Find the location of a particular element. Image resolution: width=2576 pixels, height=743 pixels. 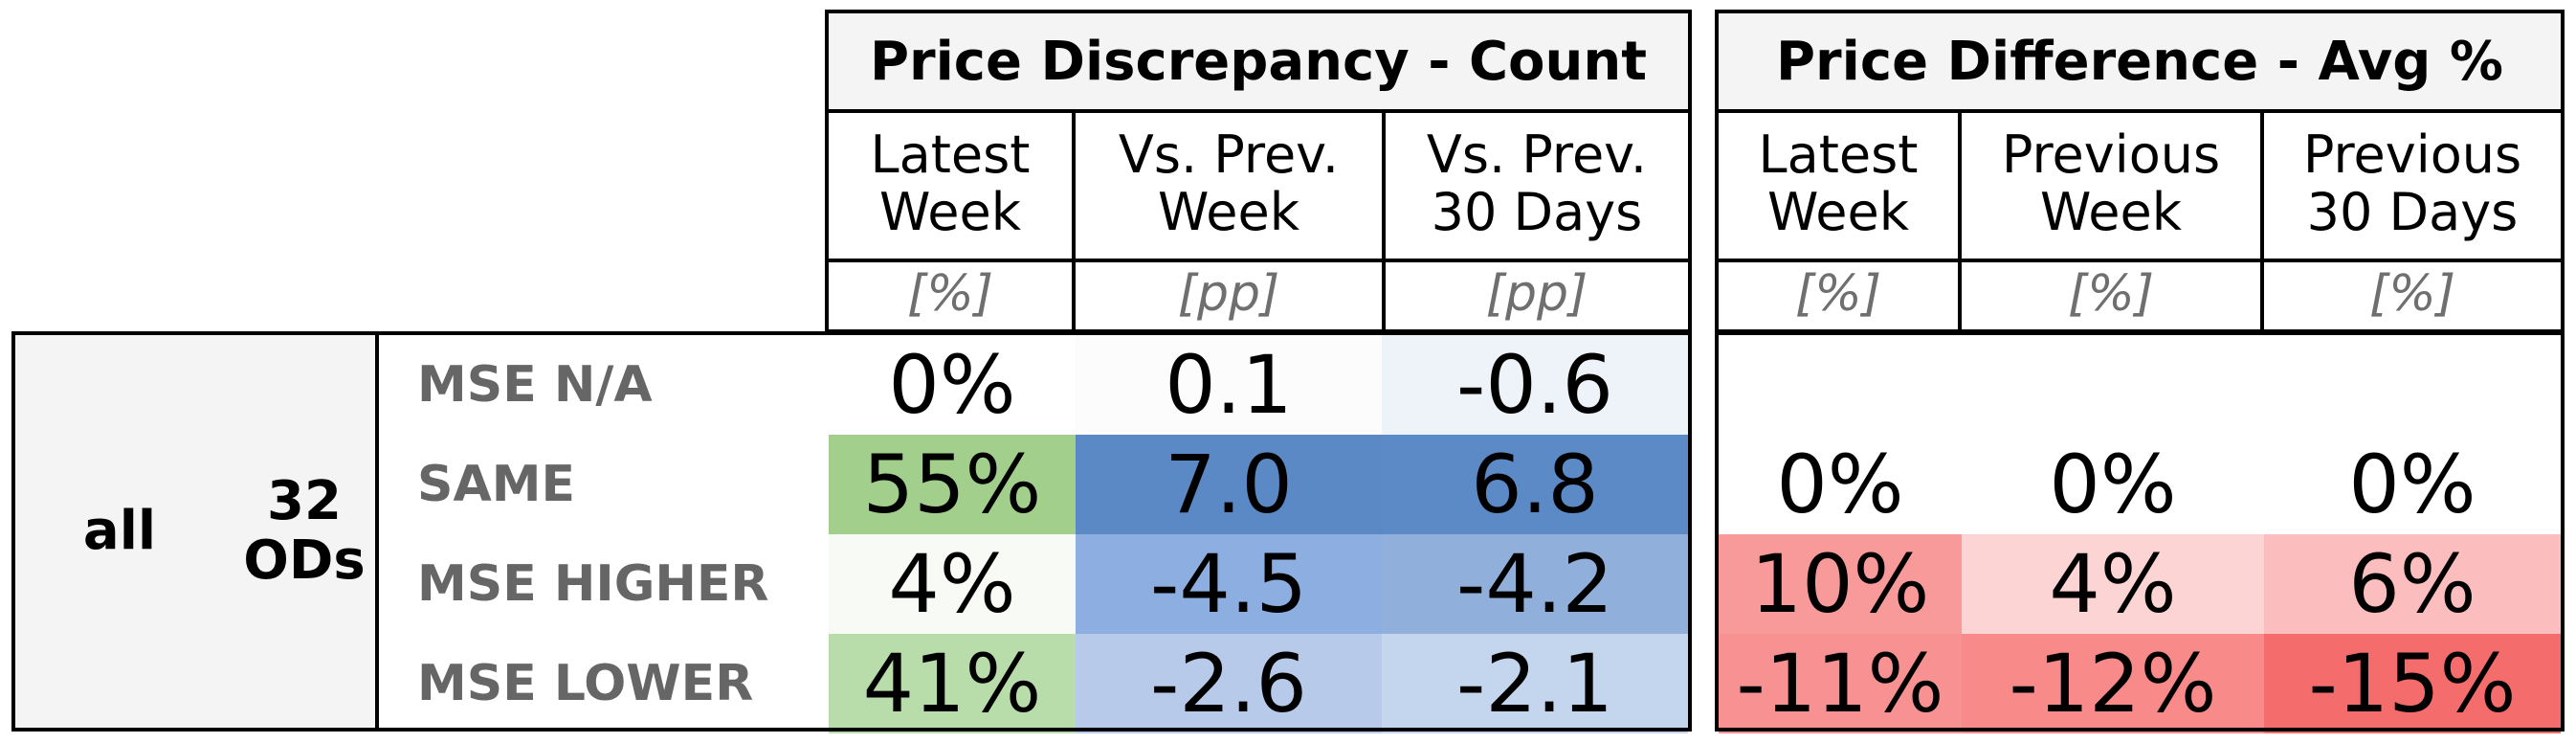

count-cell: -2.1 is located at coordinates (1535, 683).